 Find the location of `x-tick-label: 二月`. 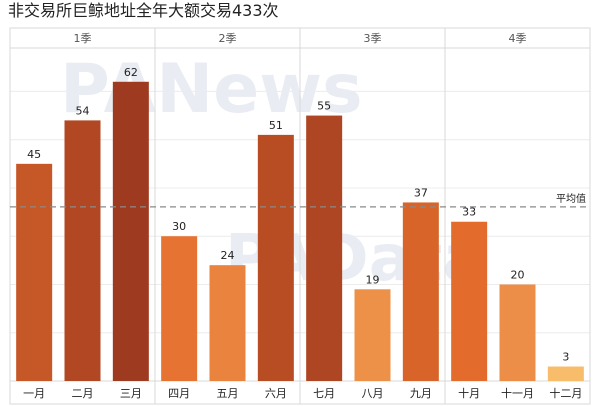

x-tick-label: 二月 is located at coordinates (83, 393).